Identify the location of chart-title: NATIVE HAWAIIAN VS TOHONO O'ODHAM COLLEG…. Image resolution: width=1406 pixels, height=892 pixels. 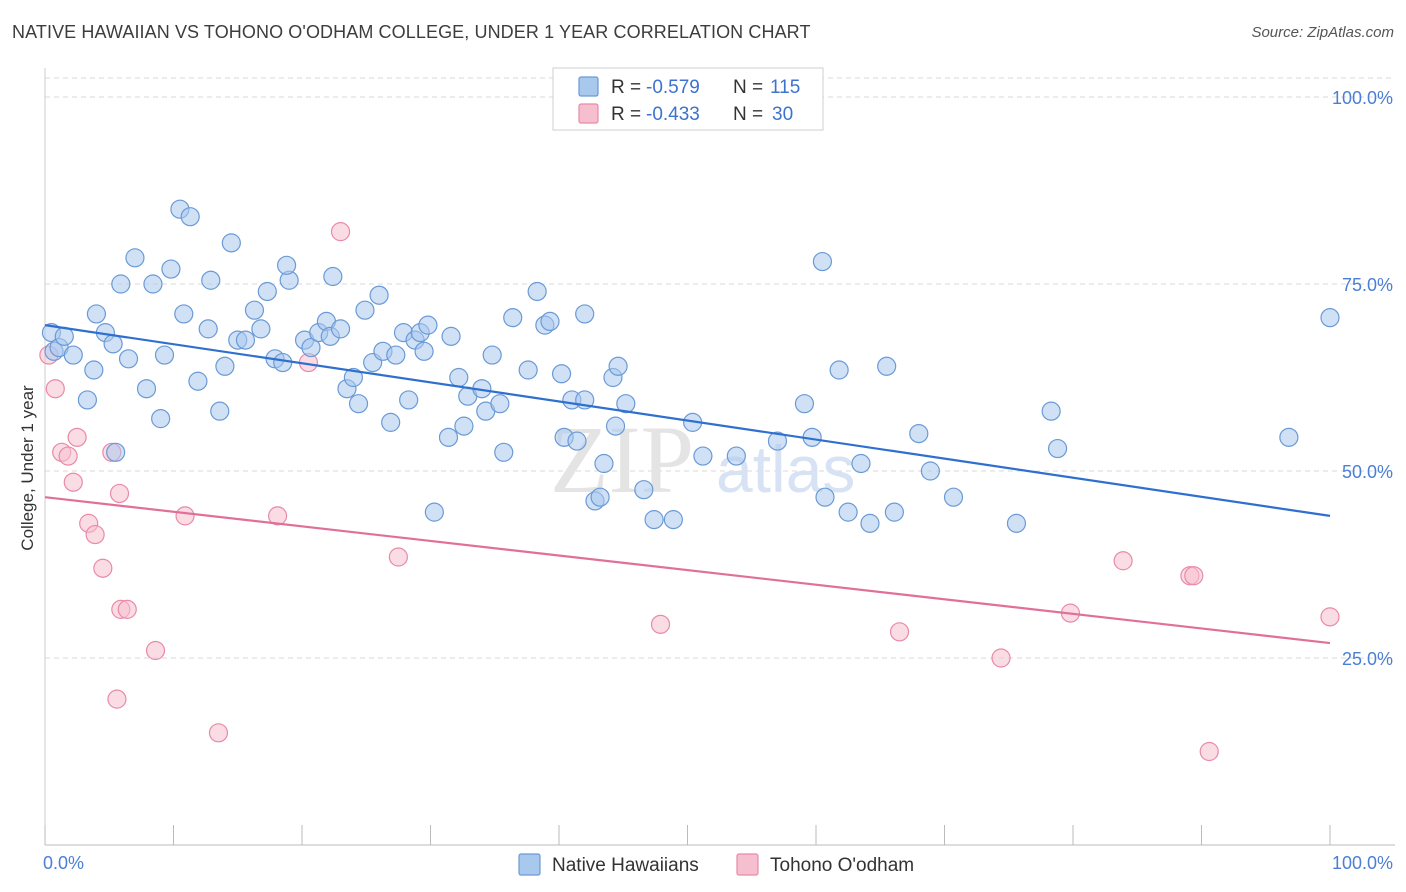
(411, 32).